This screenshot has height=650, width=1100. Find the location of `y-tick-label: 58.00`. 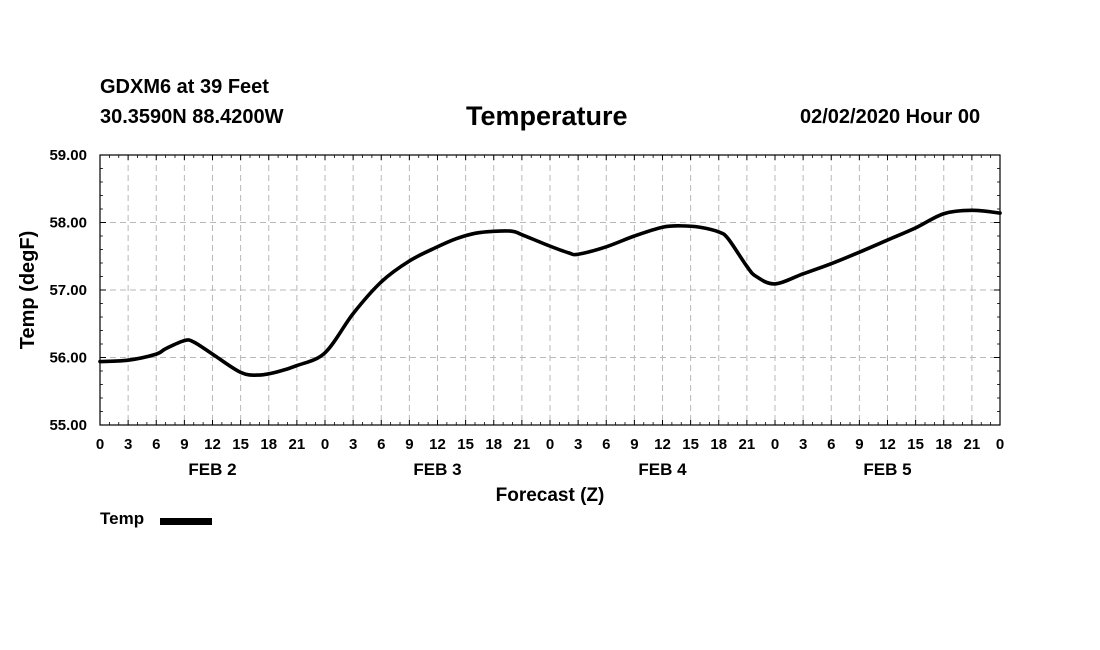

y-tick-label: 58.00 is located at coordinates (68, 223).